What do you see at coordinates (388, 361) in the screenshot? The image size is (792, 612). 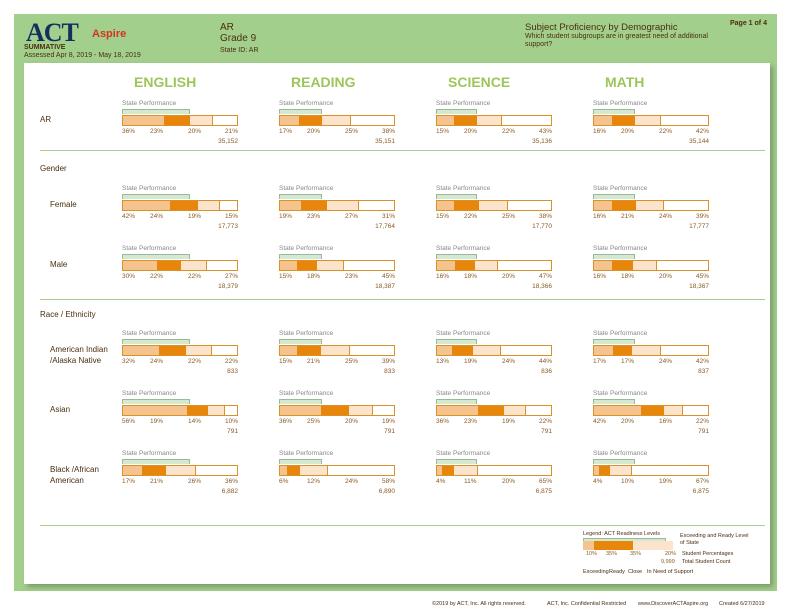 I see `percentage-label: 39%` at bounding box center [388, 361].